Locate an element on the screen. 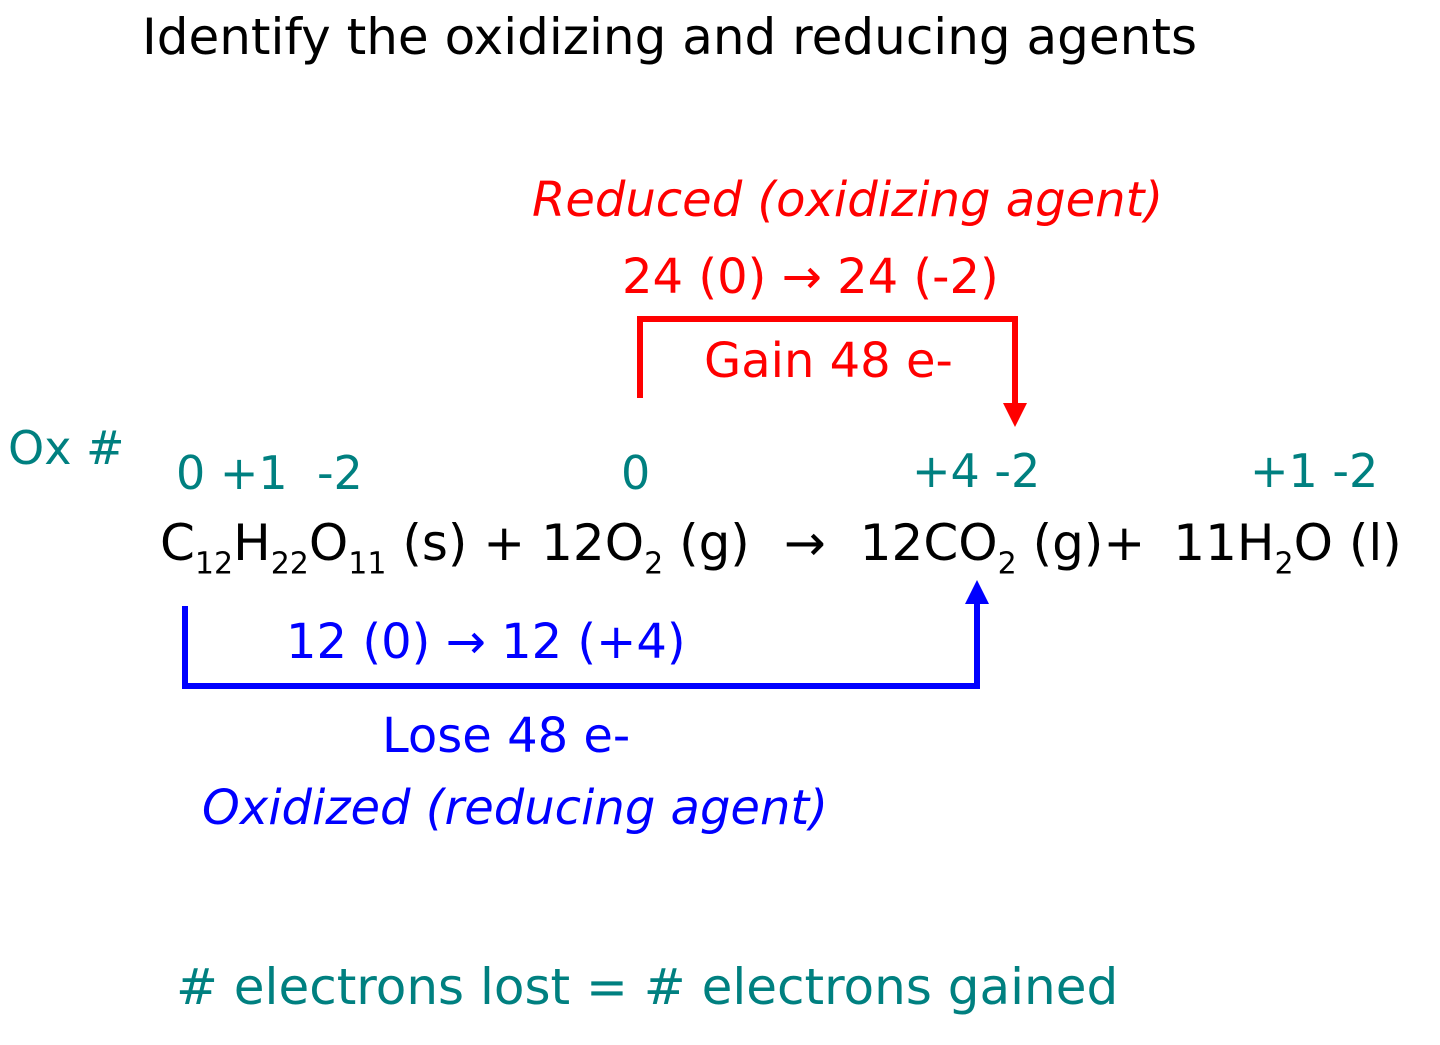  carbon-dioxide: 12CO is located at coordinates (928, 543).